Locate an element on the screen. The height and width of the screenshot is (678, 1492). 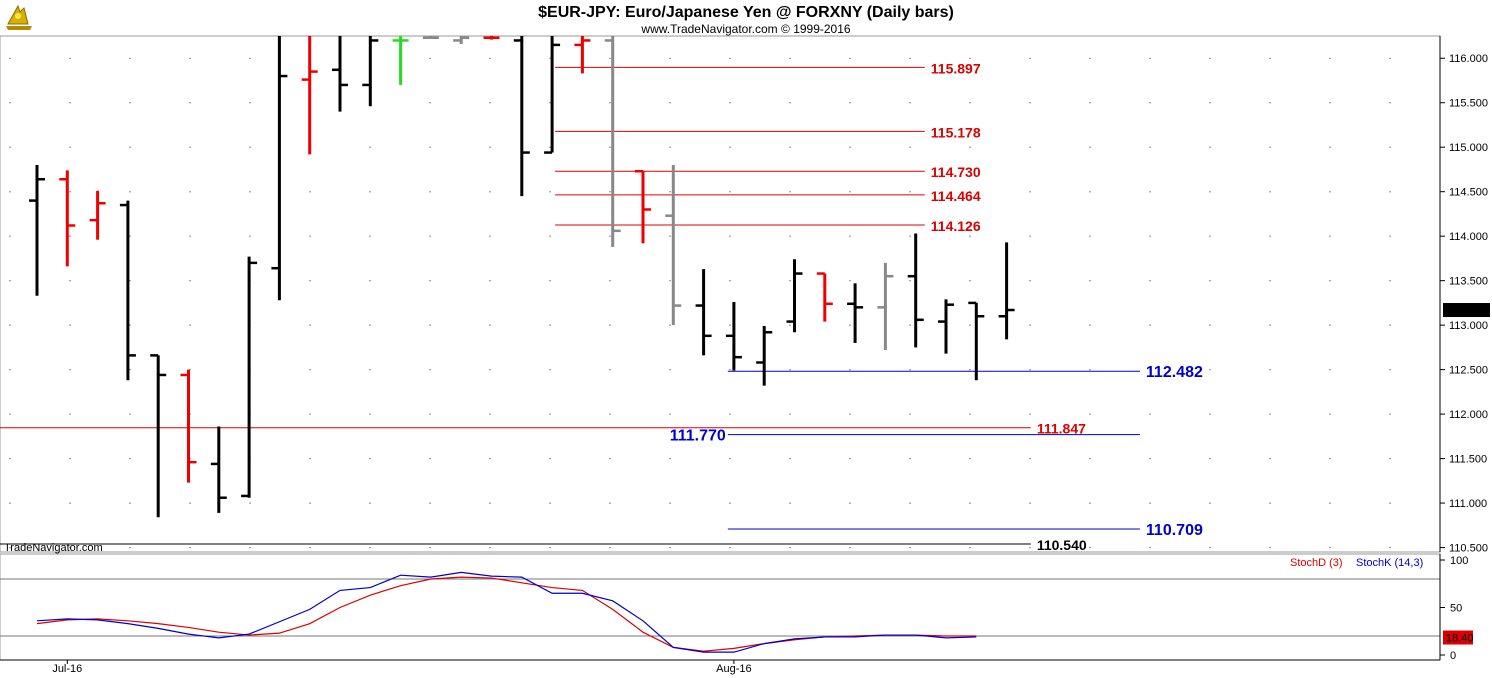
watermark-text: TradeNavigator.com is located at coordinates (53, 548).